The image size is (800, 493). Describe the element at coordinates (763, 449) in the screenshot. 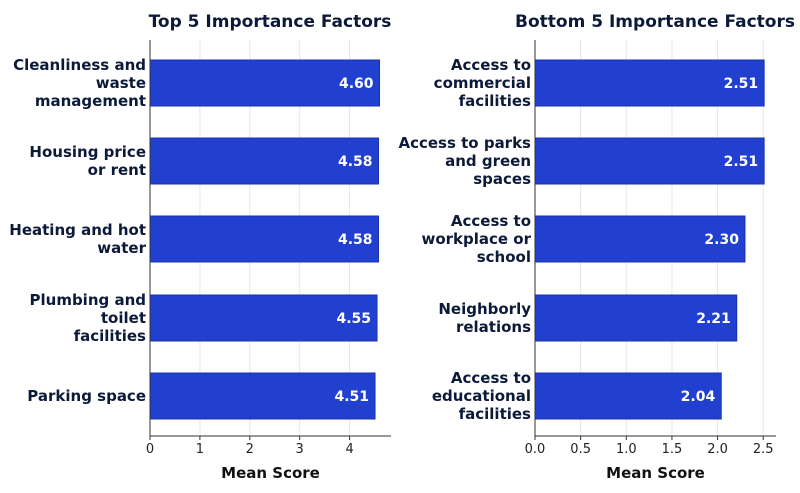

I see `bottom-x-tick-label: 2.5` at that location.